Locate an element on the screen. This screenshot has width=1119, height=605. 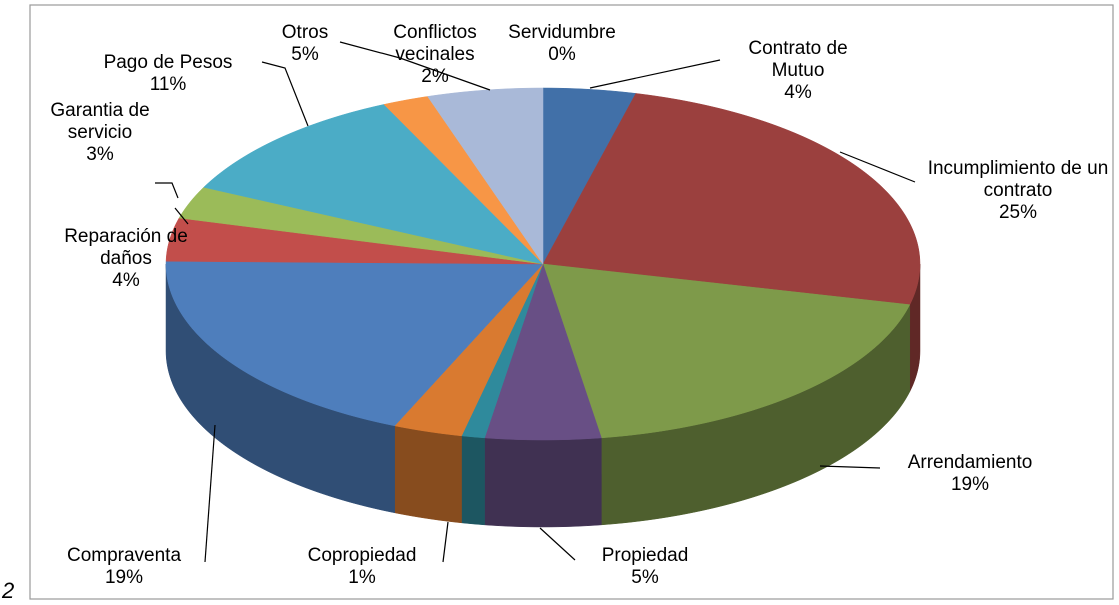
slice-value: 2% is located at coordinates (435, 76).